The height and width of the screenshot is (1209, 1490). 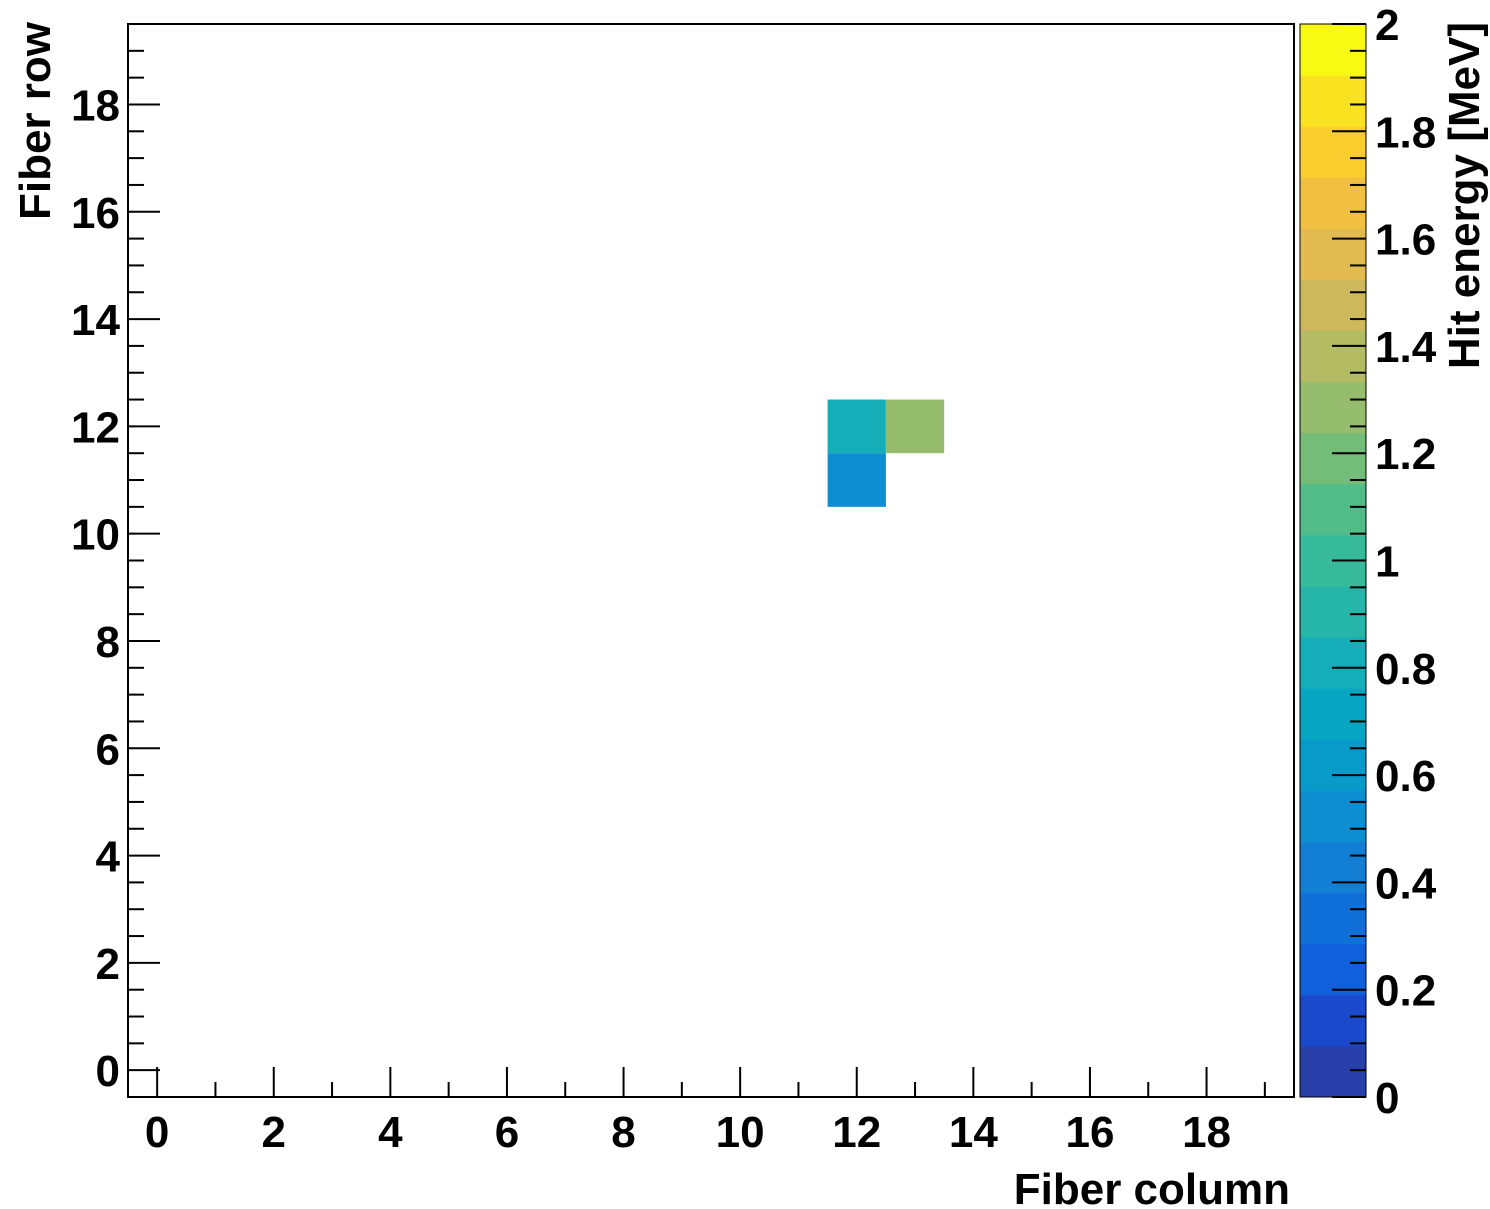 I want to click on y-tick-label: 8, so click(x=108, y=642).